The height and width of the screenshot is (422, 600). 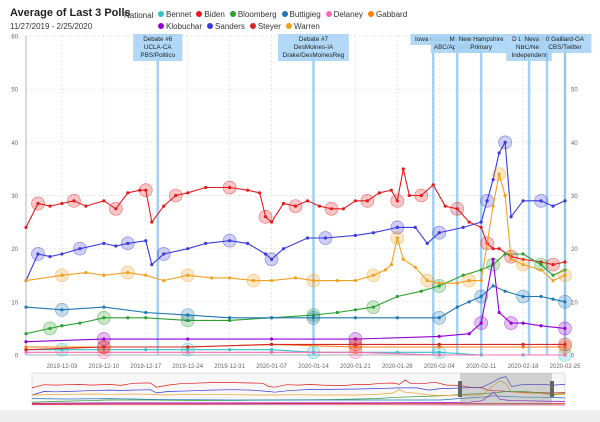 What do you see at coordinates (226, 26) in the screenshot?
I see `legend-item-sanders: Sanders` at bounding box center [226, 26].